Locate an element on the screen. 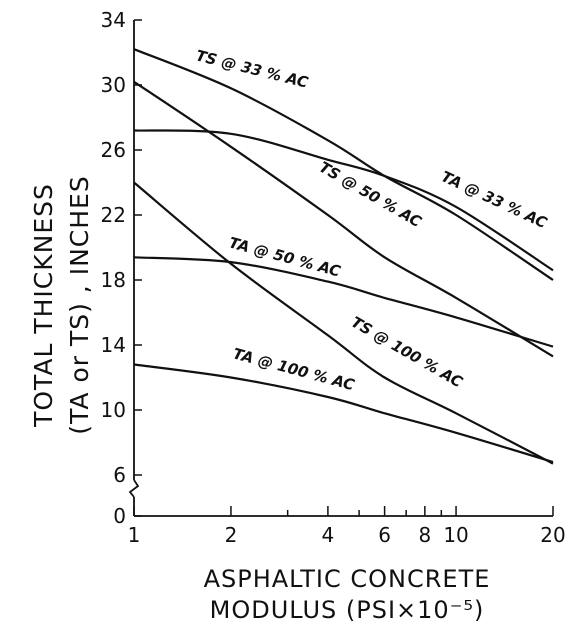 The height and width of the screenshot is (627, 571). series-label-6: TA @ 100 % AC is located at coordinates (293, 369).